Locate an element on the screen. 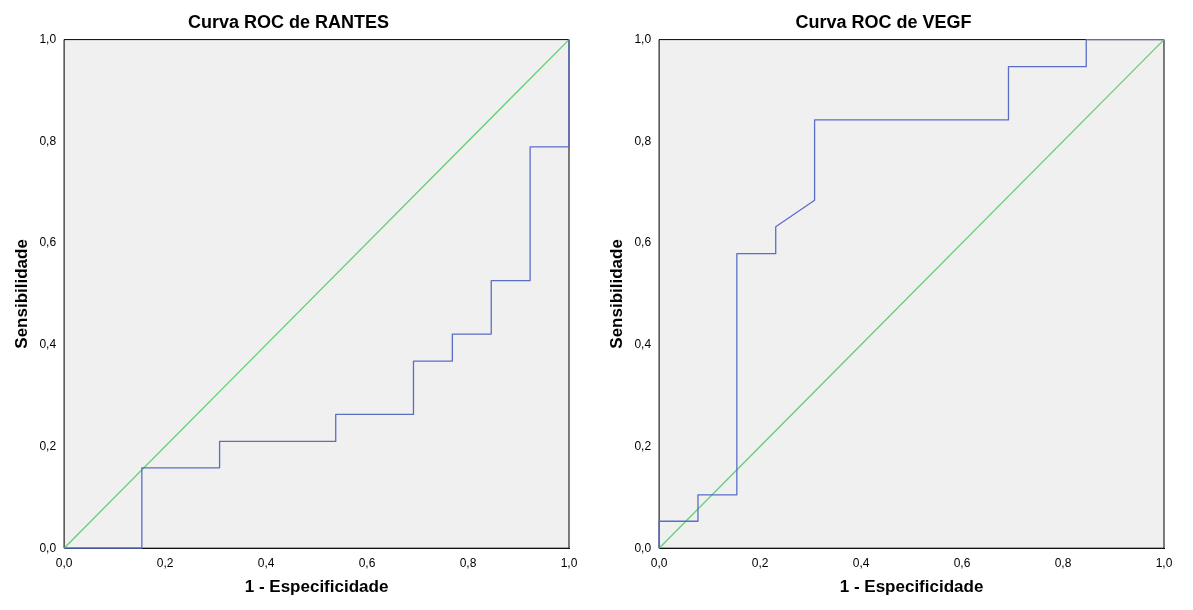  chart-title: Curva ROC de RANTES is located at coordinates (288, 21).